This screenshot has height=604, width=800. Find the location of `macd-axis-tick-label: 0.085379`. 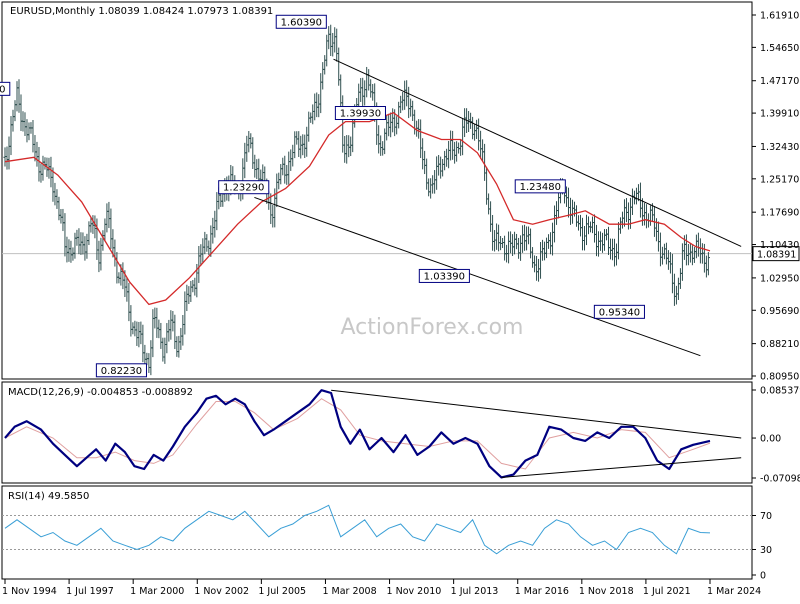

macd-axis-tick-label: 0.085379 is located at coordinates (780, 391).